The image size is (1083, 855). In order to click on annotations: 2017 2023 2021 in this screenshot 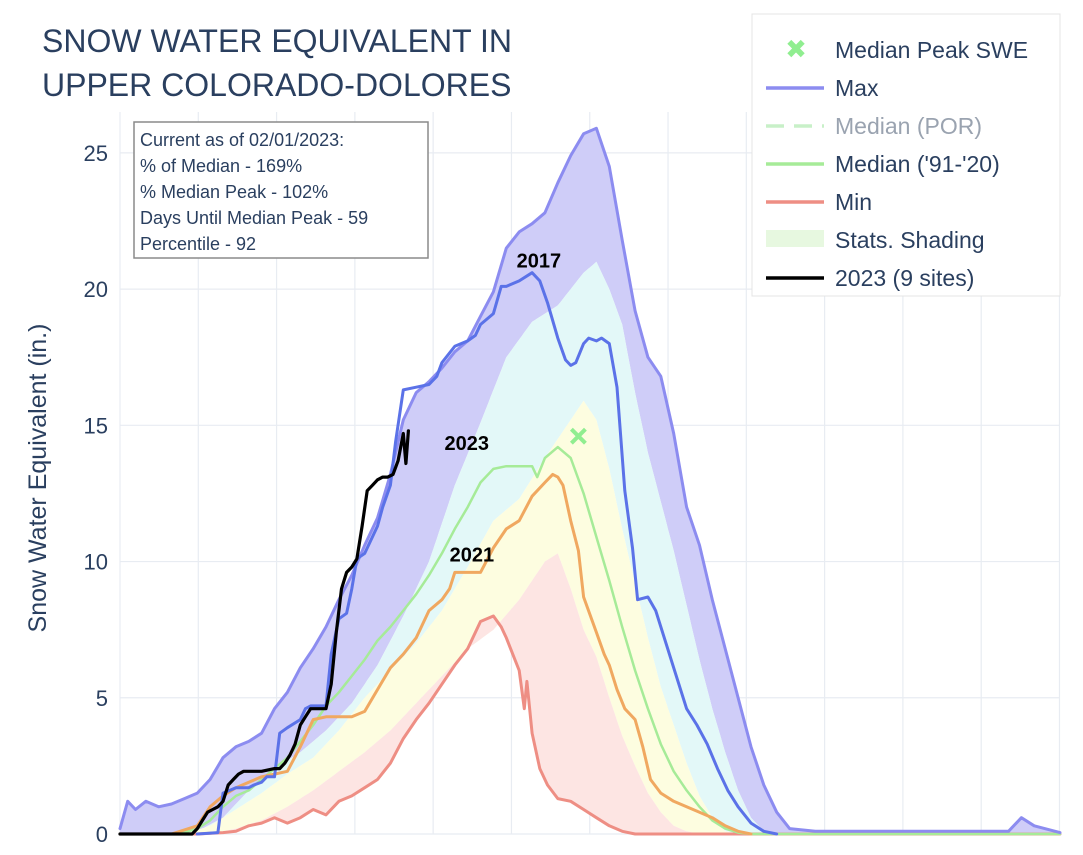, I will do `click(502, 408)`.